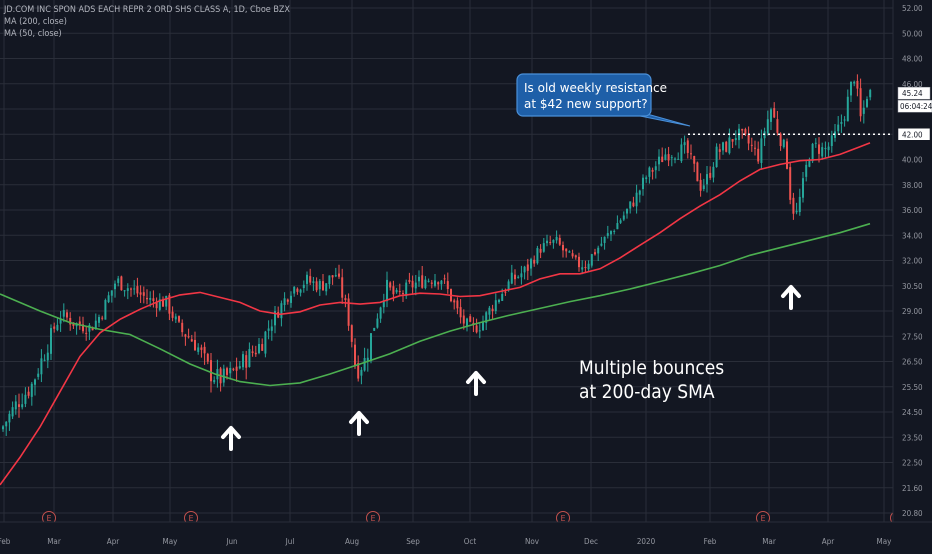  Describe the element at coordinates (912, 488) in the screenshot. I see `y-tick-label: 21.60` at that location.